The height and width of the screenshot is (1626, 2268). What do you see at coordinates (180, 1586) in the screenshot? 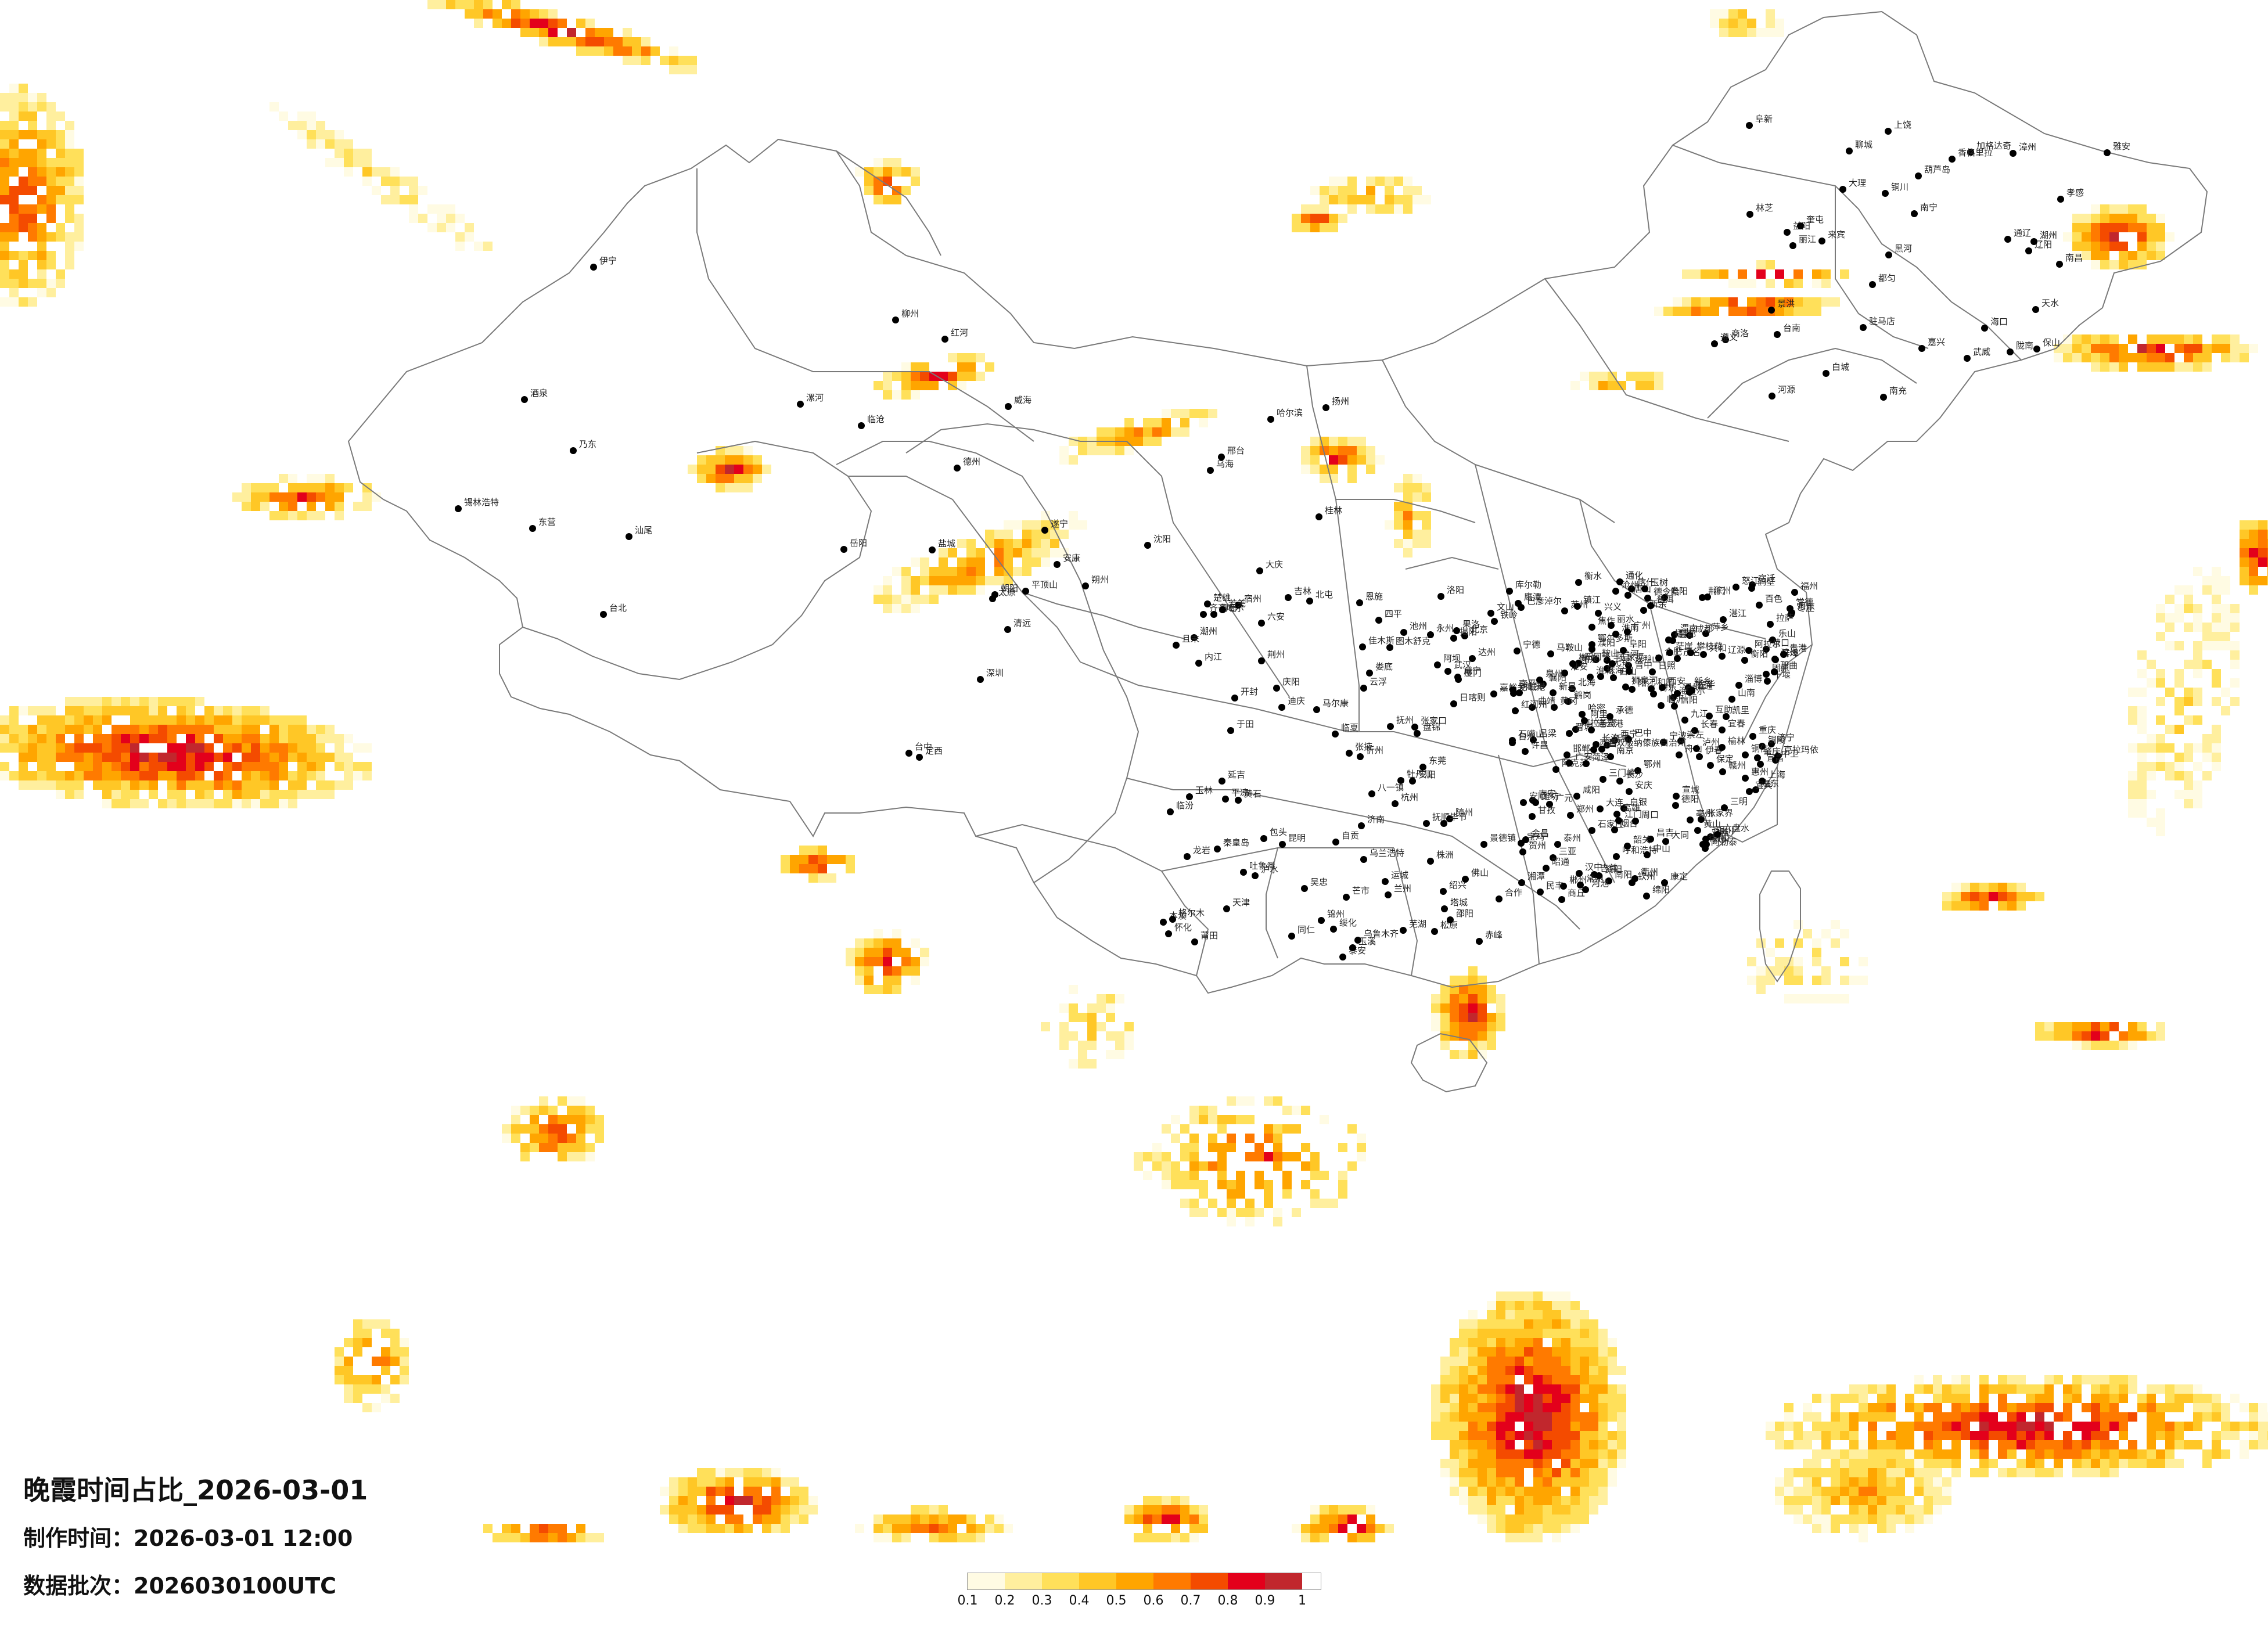
I see `data-batch: 数据批次：2026030100UTC` at bounding box center [180, 1586].